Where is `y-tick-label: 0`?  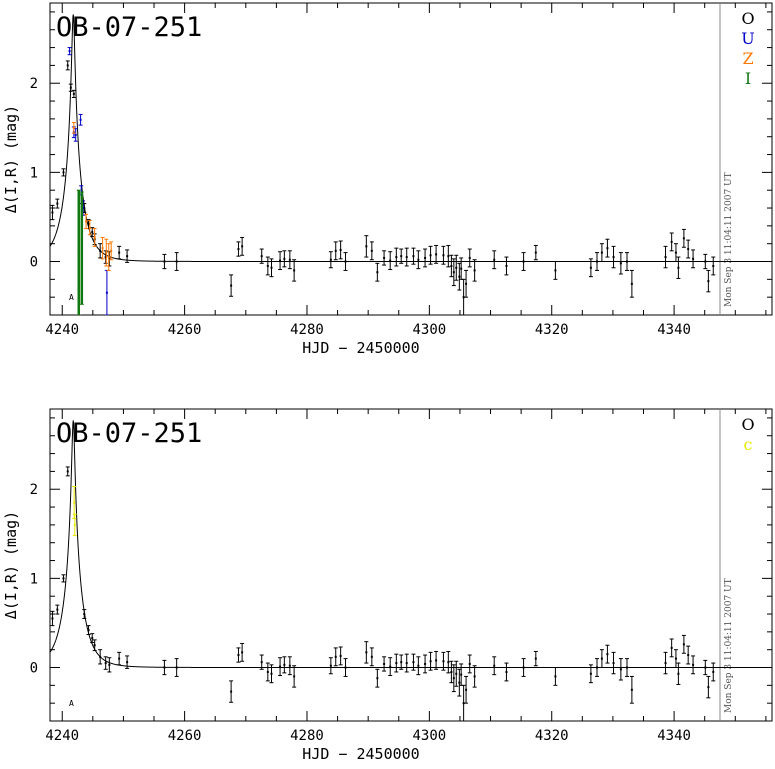
y-tick-label: 0 is located at coordinates (34, 669).